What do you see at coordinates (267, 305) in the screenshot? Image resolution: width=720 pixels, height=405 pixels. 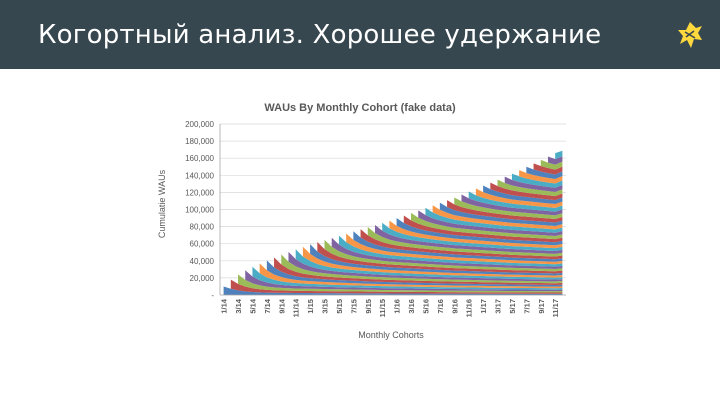 I see `x-tick-label: 7/14` at bounding box center [267, 305].